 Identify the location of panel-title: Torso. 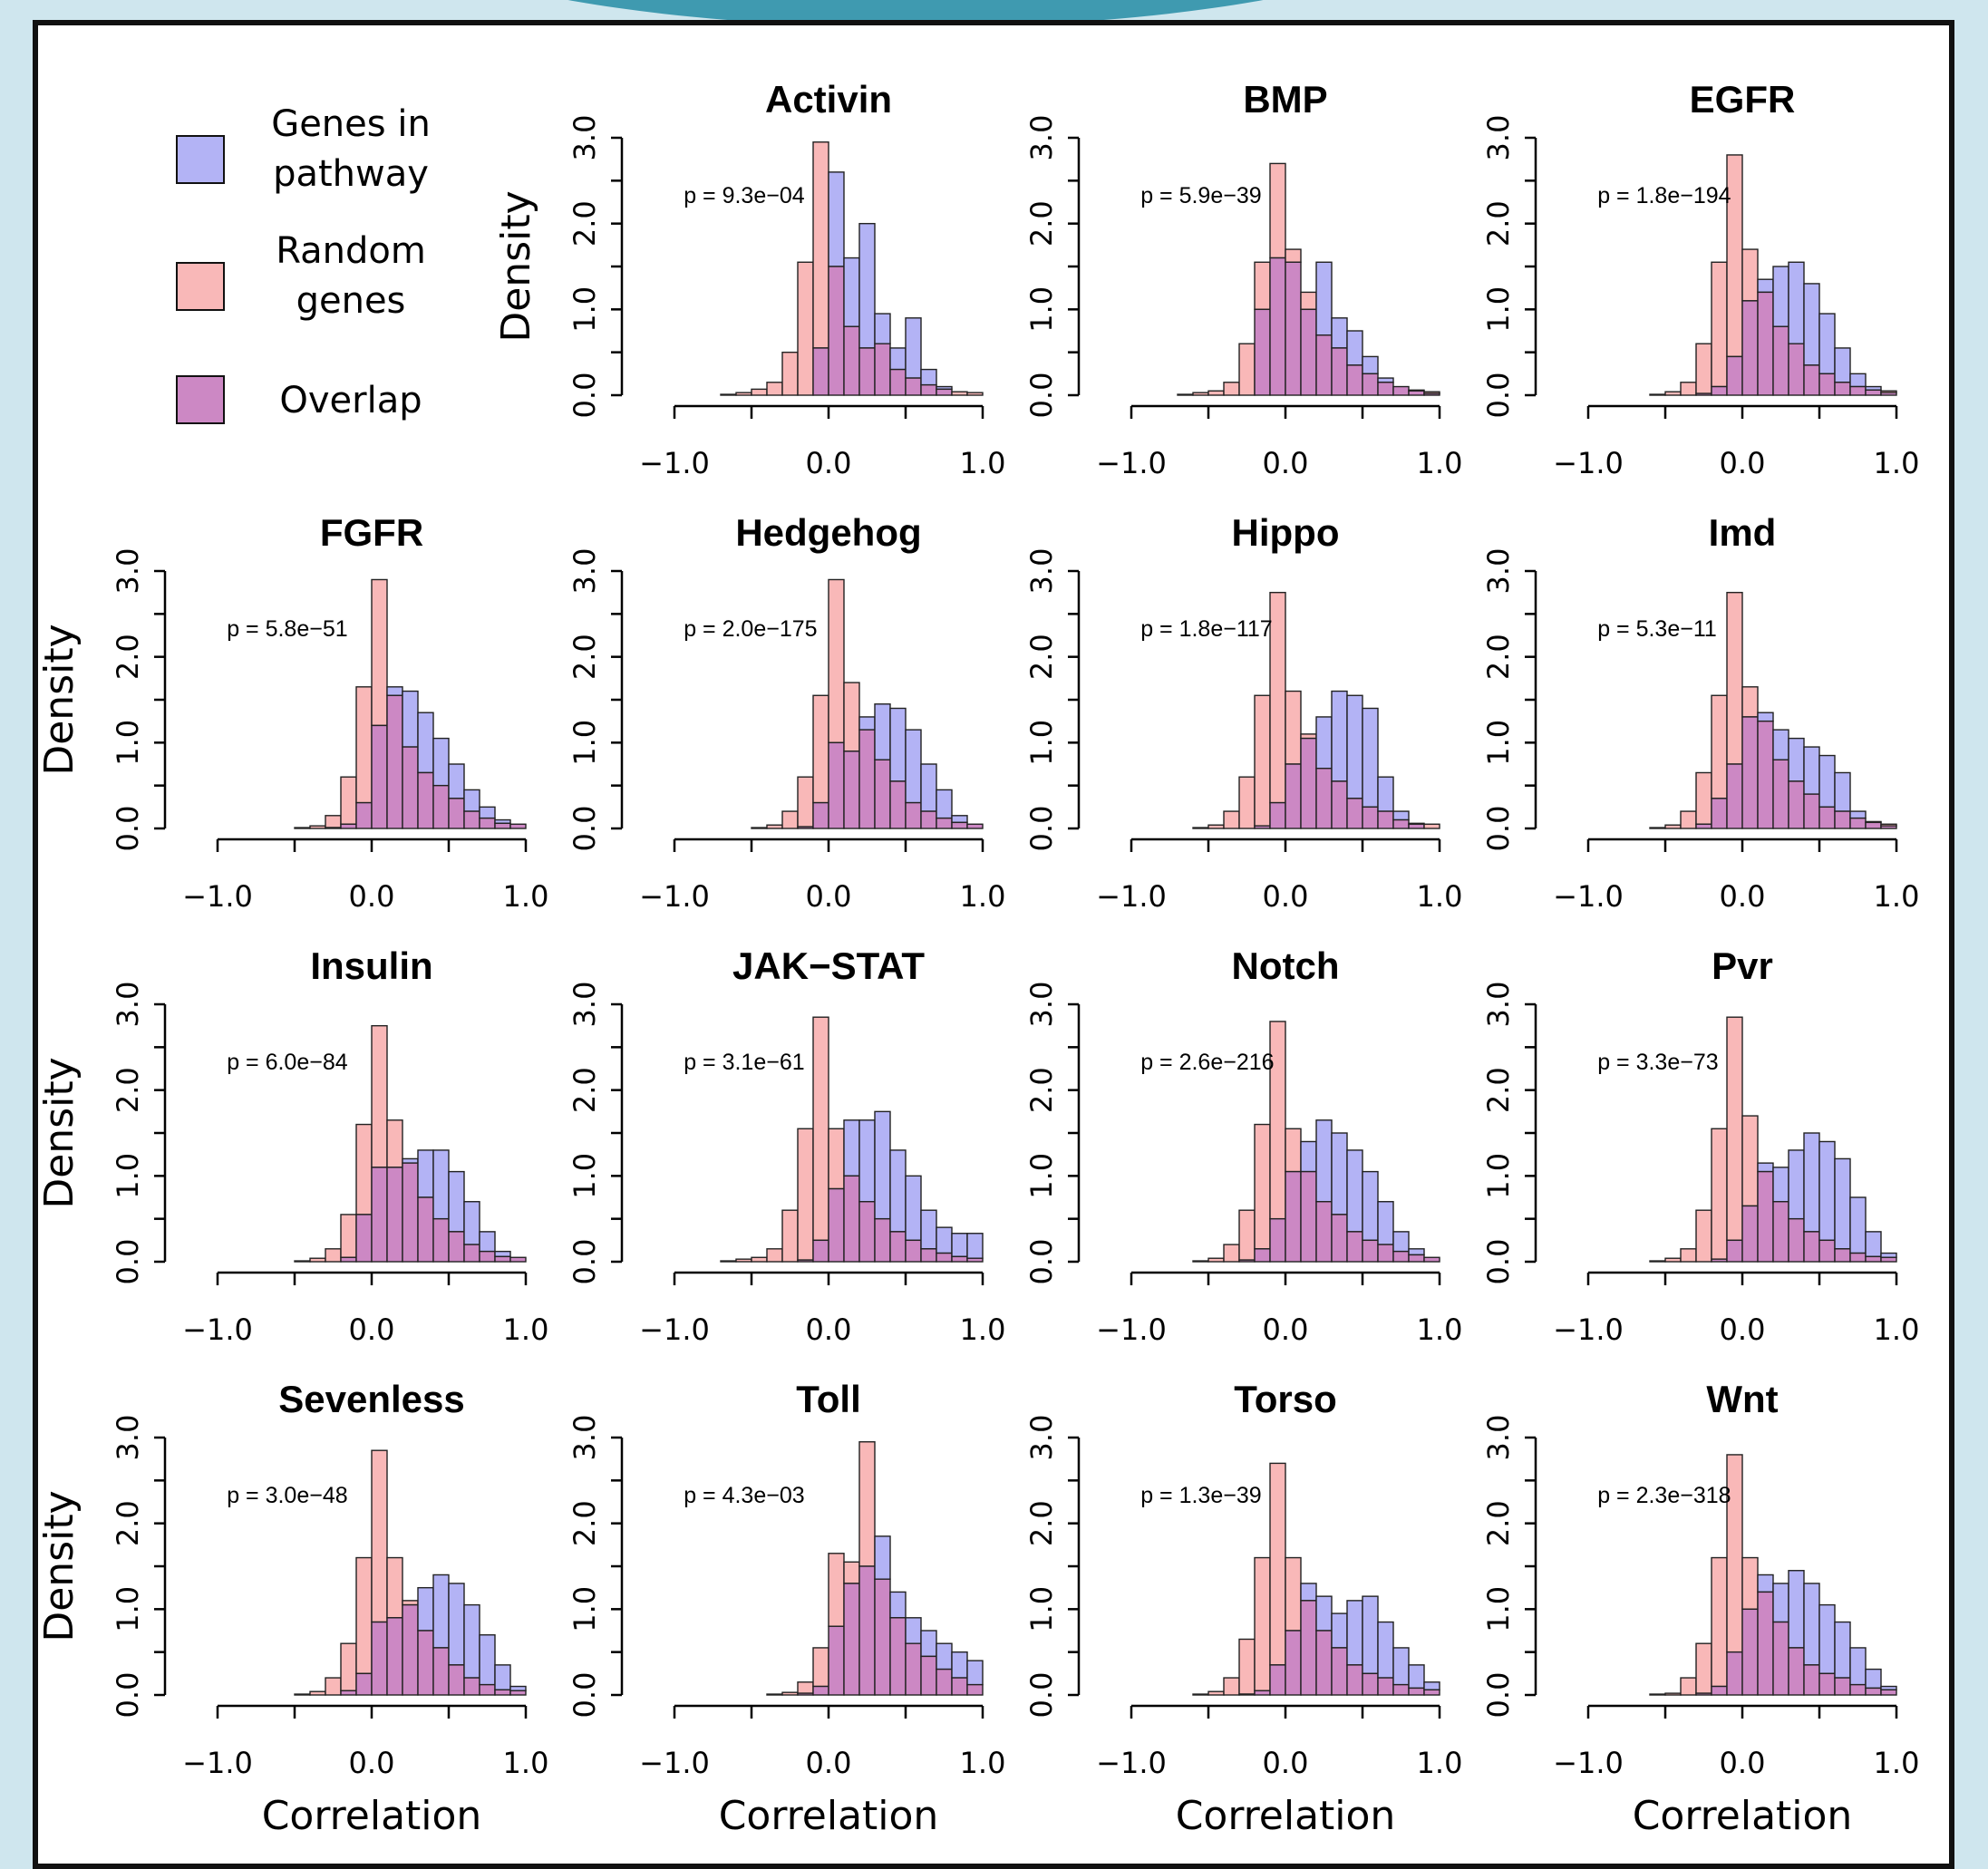
(1285, 1399).